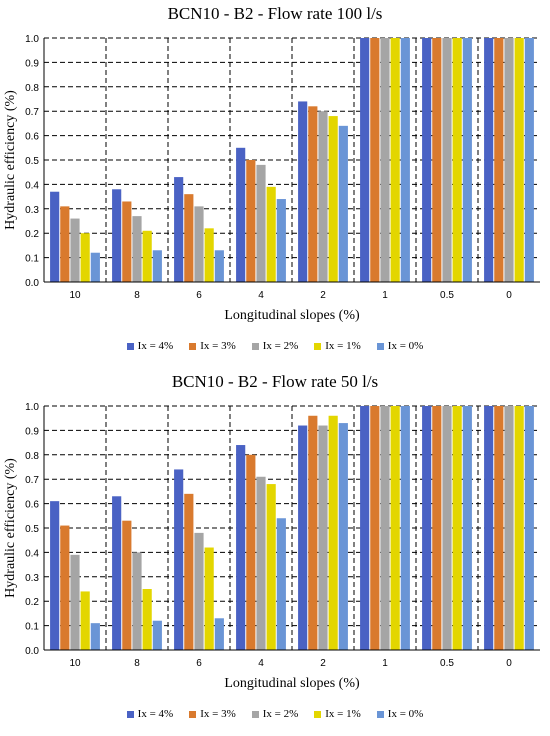 Image resolution: width=550 pixels, height=736 pixels. I want to click on x-tick-label: 2, so click(323, 663).